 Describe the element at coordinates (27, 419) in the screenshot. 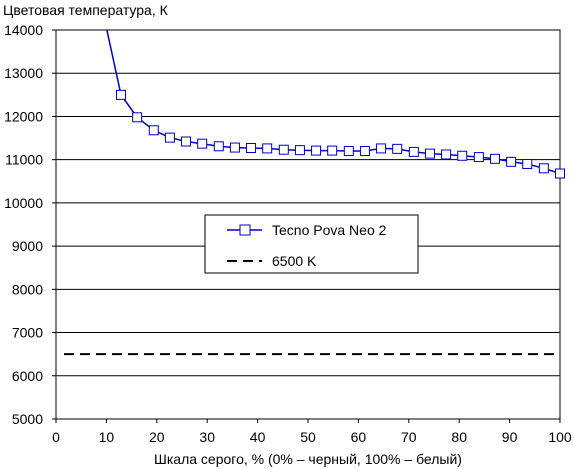

I see `y-tick-label: 5000` at that location.